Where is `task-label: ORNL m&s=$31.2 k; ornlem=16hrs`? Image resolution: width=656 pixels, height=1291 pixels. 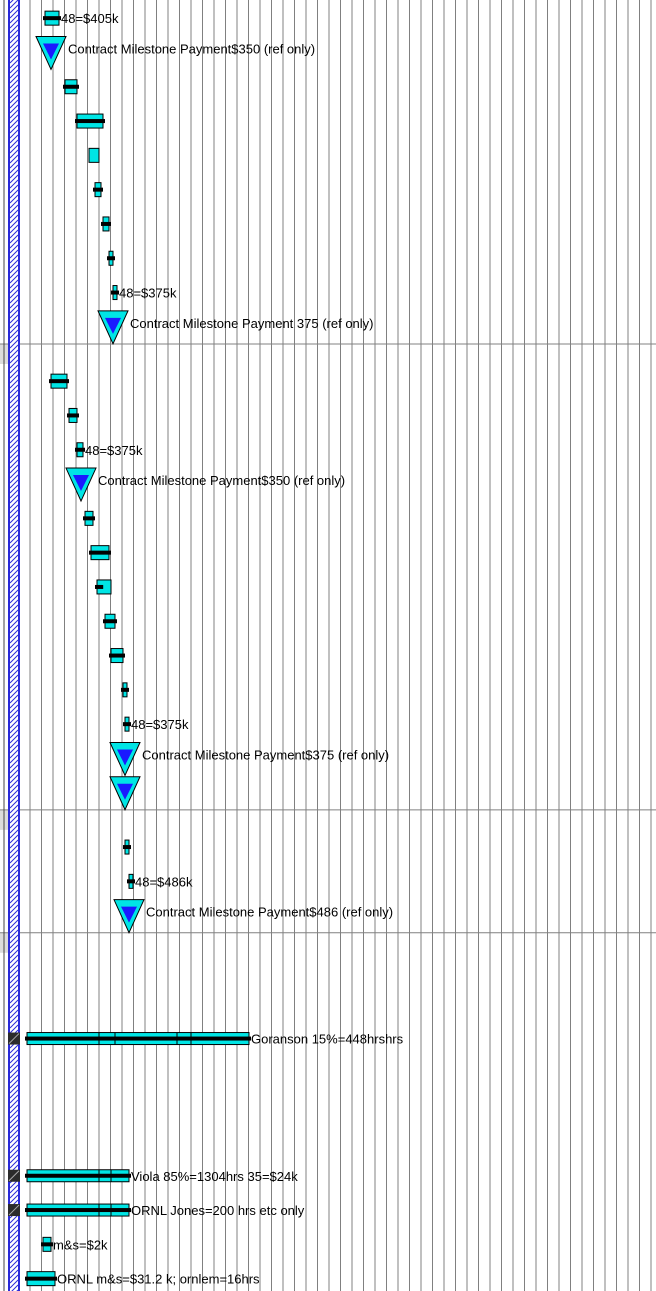
task-label: ORNL m&s=$31.2 k; ornlem=16hrs is located at coordinates (158, 1279).